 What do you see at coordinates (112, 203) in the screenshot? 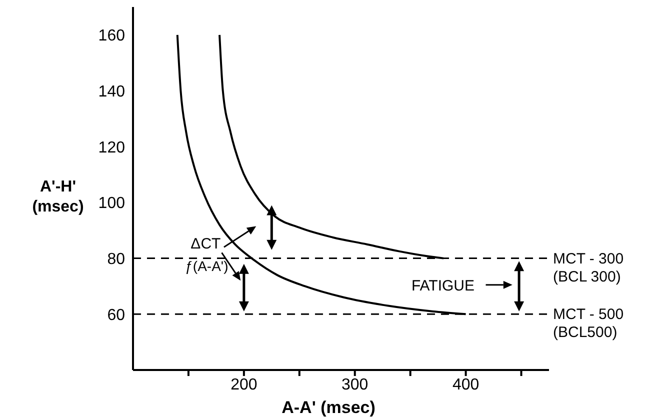
I see `y-tick-label: 100` at bounding box center [112, 203].